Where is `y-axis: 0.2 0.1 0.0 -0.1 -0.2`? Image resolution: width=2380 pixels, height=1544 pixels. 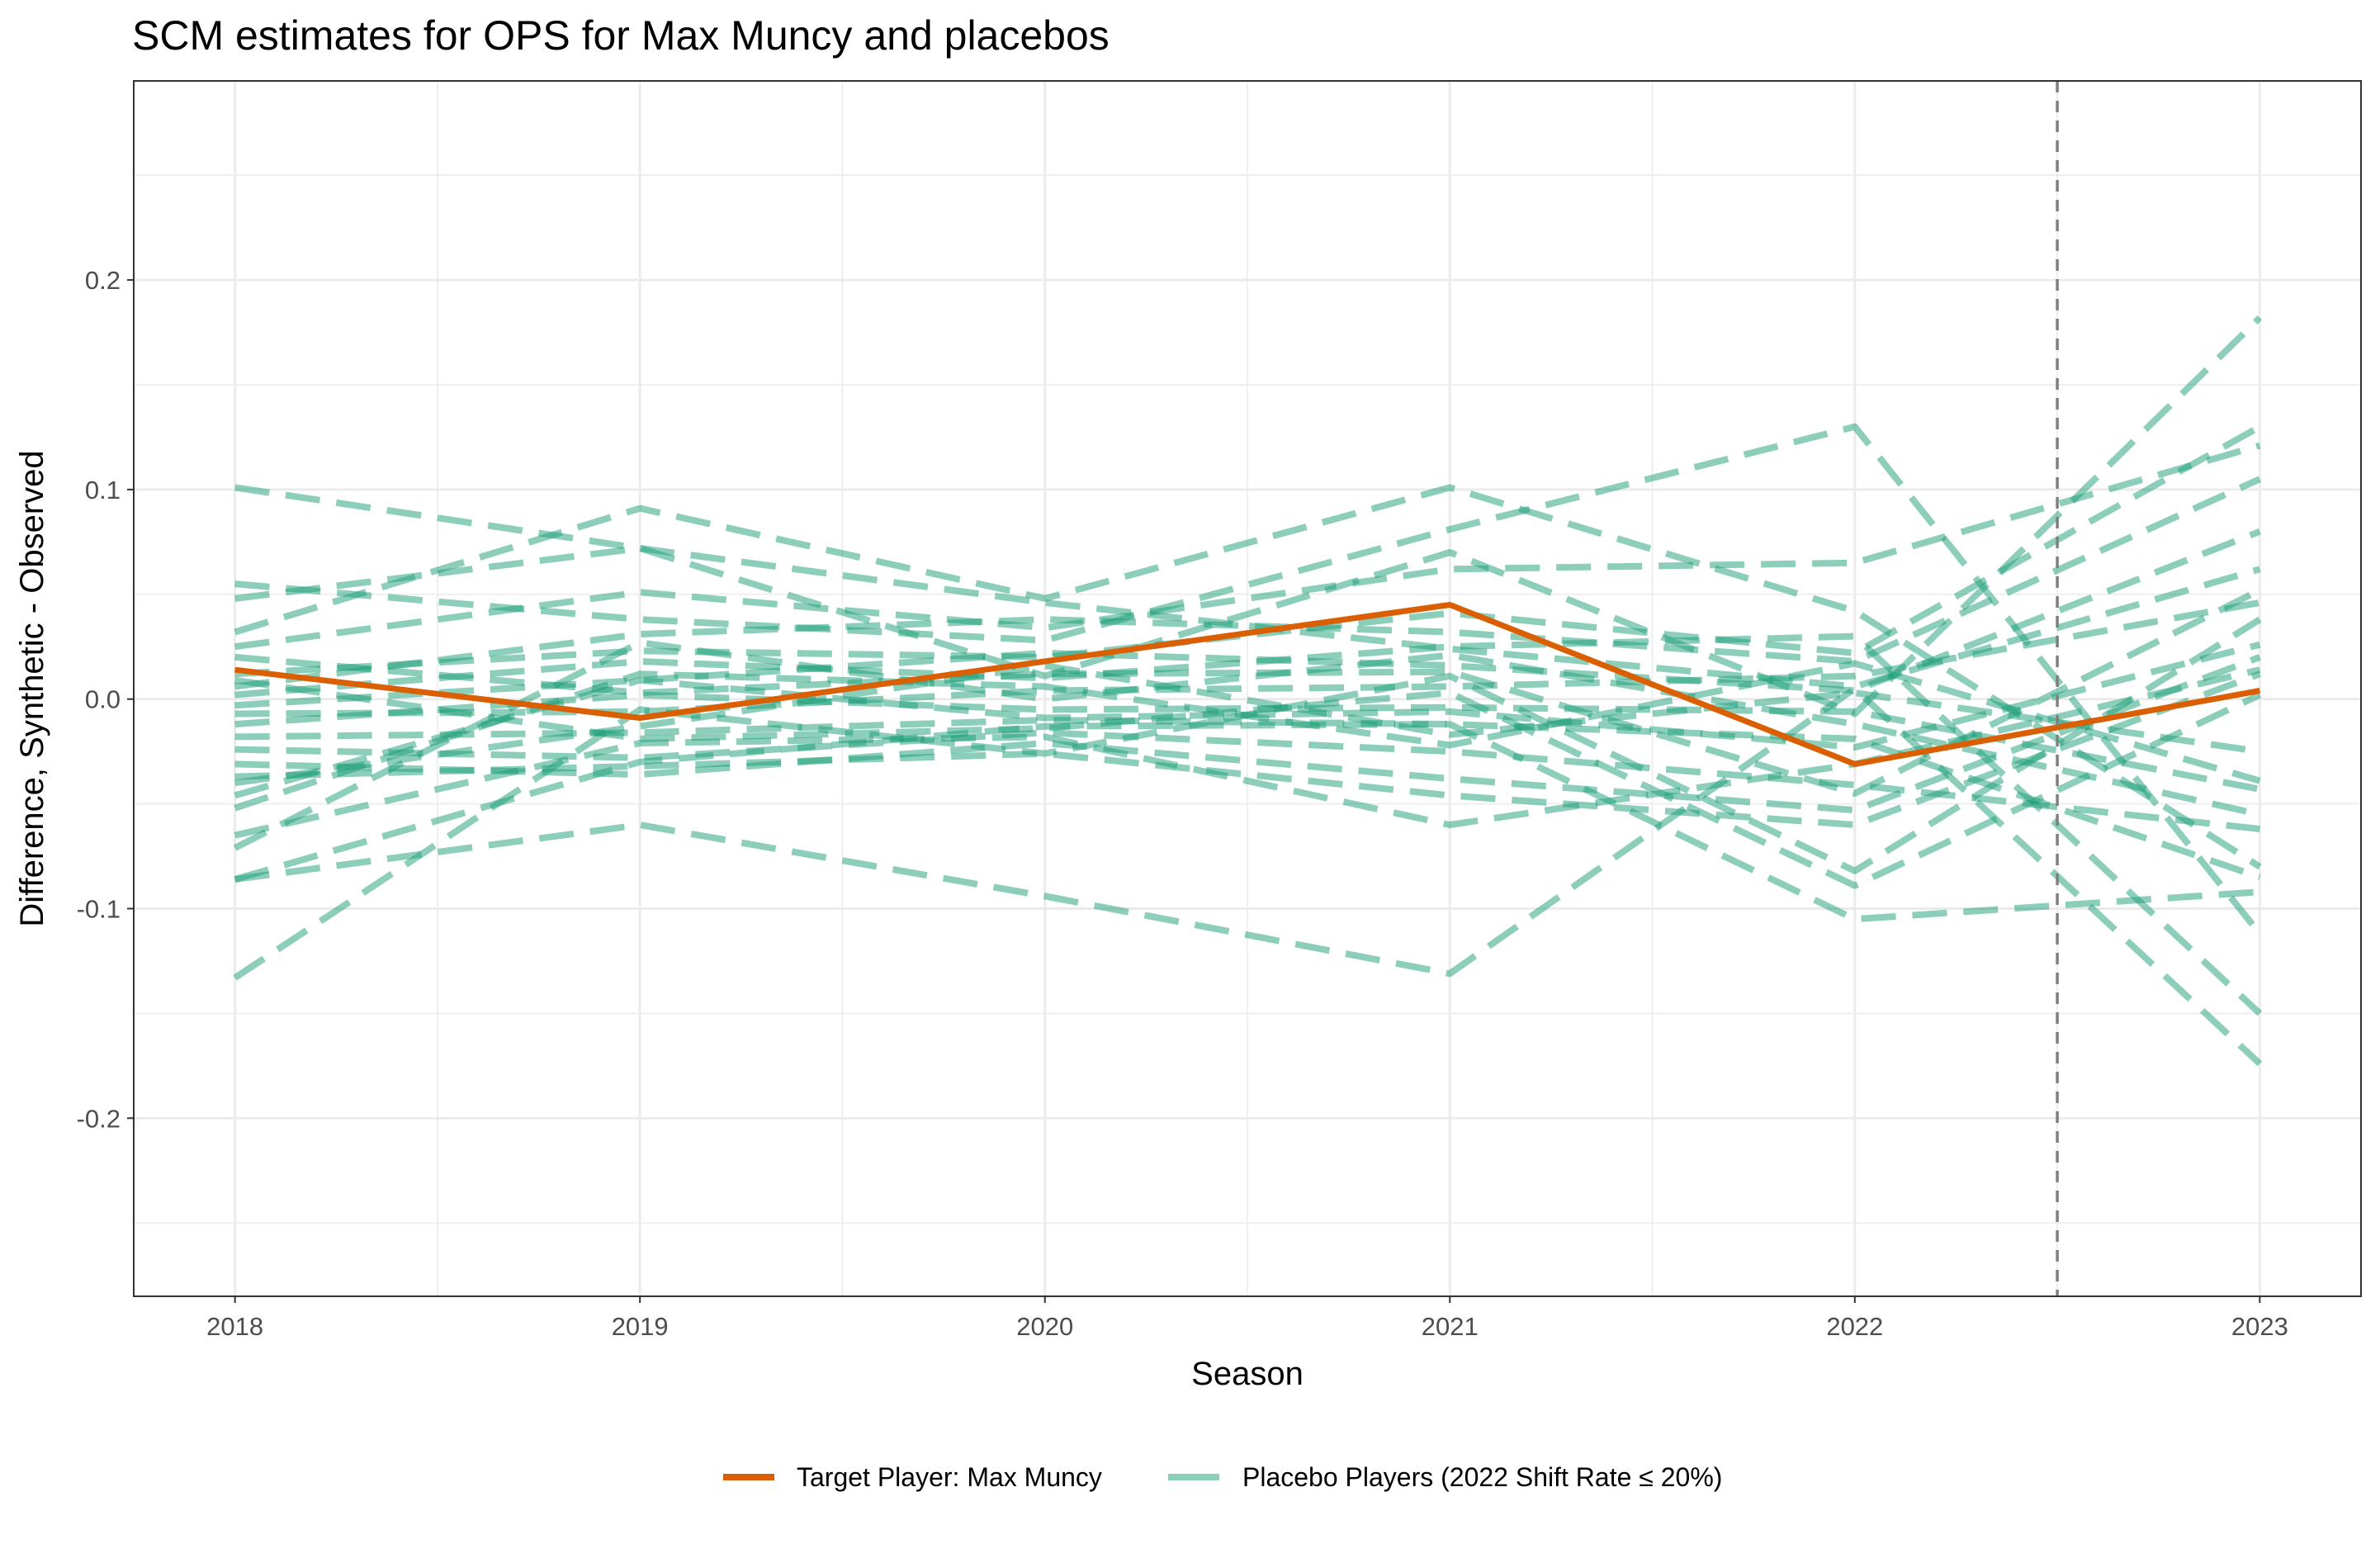
y-axis: 0.2 0.1 0.0 -0.1 -0.2 is located at coordinates (105, 700).